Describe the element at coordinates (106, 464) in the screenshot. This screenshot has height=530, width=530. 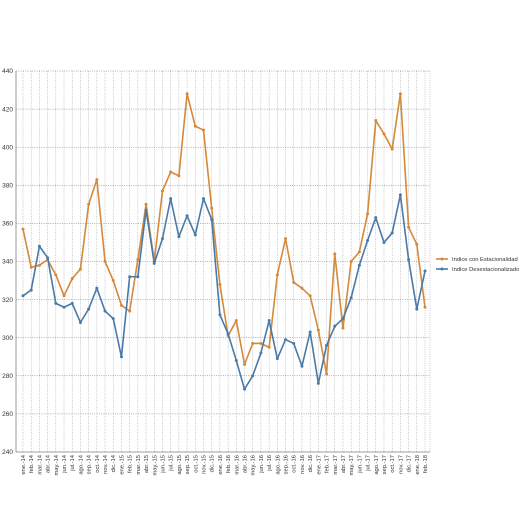
I see `x-tick-label: nov.-14` at that location.